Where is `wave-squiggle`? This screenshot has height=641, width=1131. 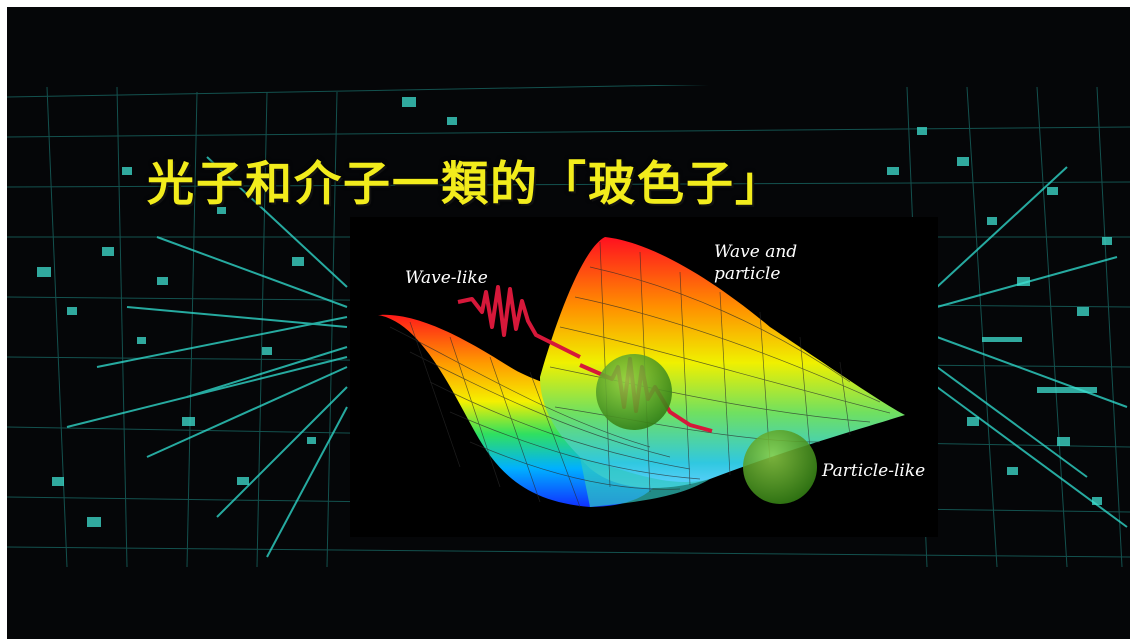 wave-squiggle is located at coordinates (519, 322).